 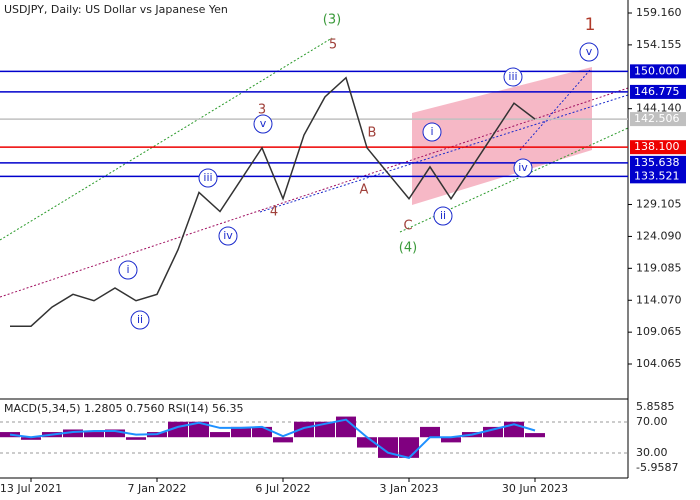 I want to click on x-tick-label: 30 Jun 2023, so click(x=535, y=488).